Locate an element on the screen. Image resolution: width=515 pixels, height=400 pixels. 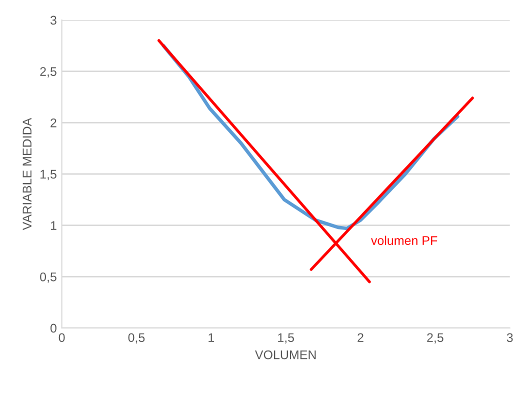
x-tick-label: 1 is located at coordinates (211, 337).